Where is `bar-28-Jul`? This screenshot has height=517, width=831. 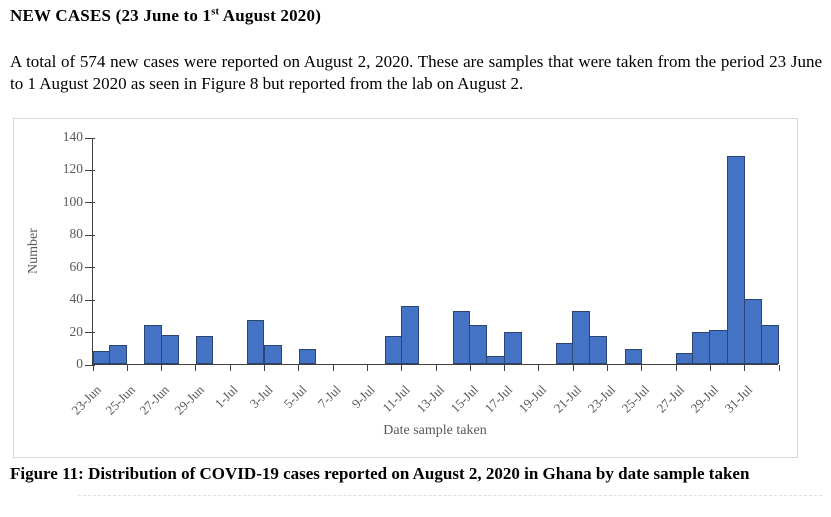 bar-28-Jul is located at coordinates (701, 347).